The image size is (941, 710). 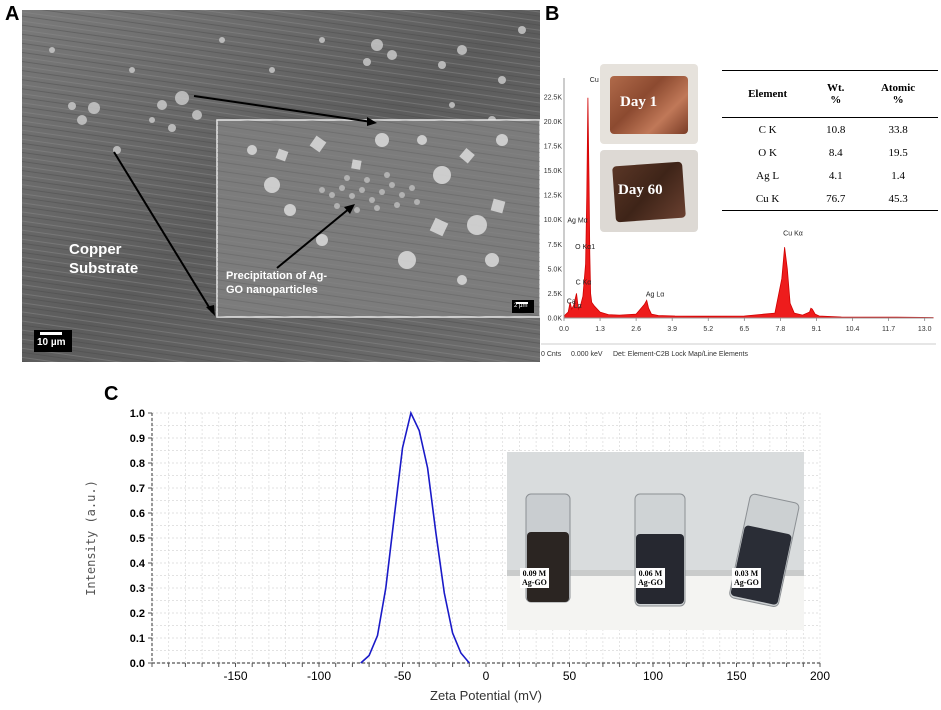 I want to click on arrow-to-inset-top, so click(x=283, y=109).